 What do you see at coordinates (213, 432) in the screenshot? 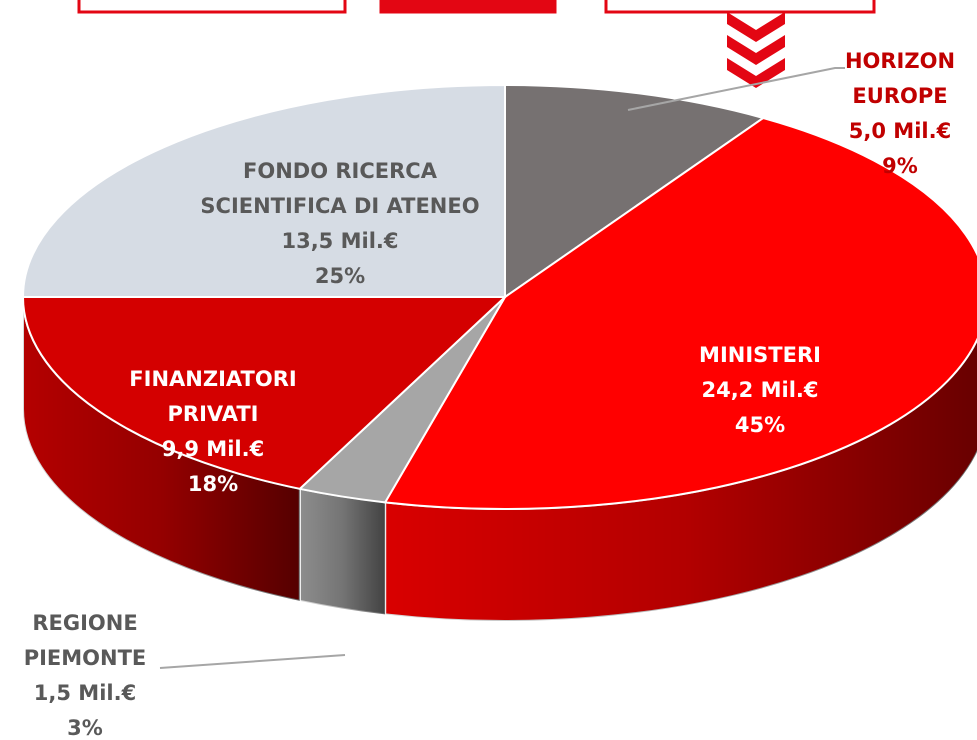
I see `slice-label: FINANZIATORI PRIVATI 9,9 Mil.€ 18%` at bounding box center [213, 432].